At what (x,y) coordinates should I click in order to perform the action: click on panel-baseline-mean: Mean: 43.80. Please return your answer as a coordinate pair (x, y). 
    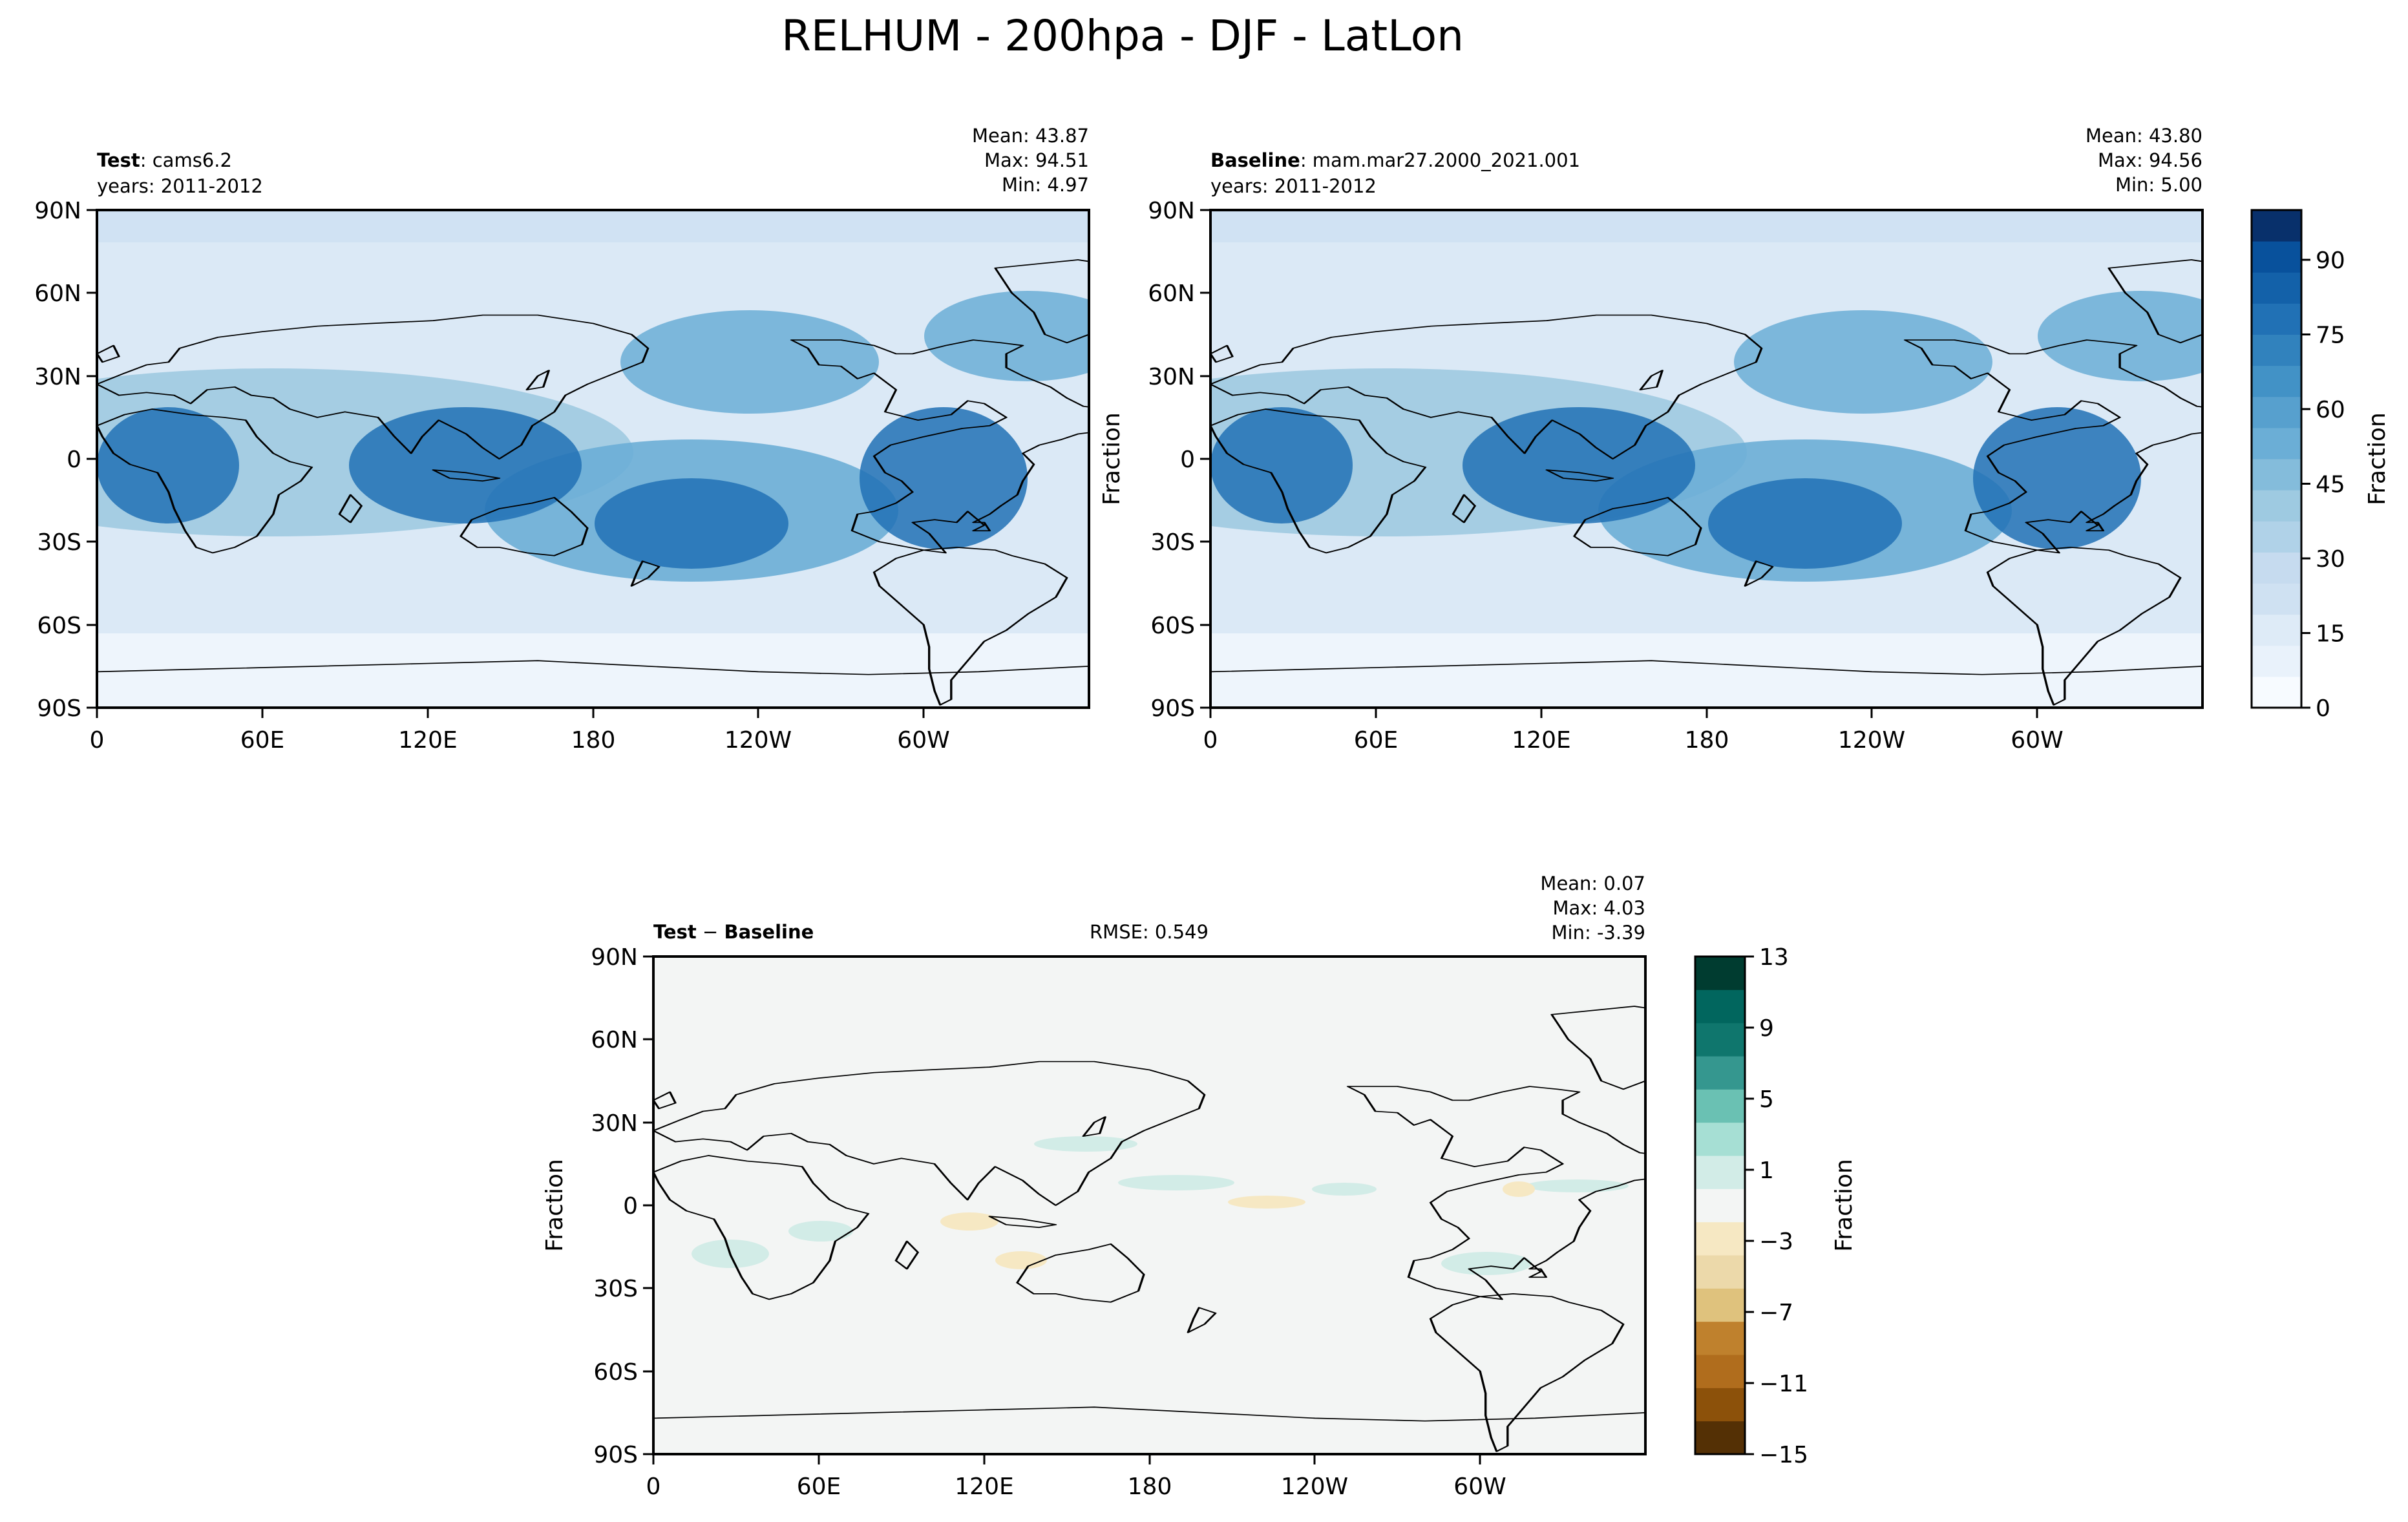
    Looking at the image, I should click on (2144, 136).